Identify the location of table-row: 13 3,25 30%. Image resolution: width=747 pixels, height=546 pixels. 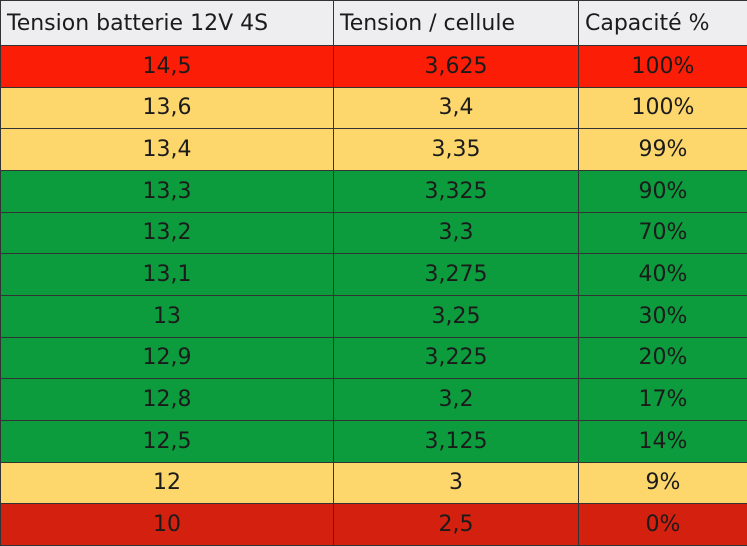
(373, 316).